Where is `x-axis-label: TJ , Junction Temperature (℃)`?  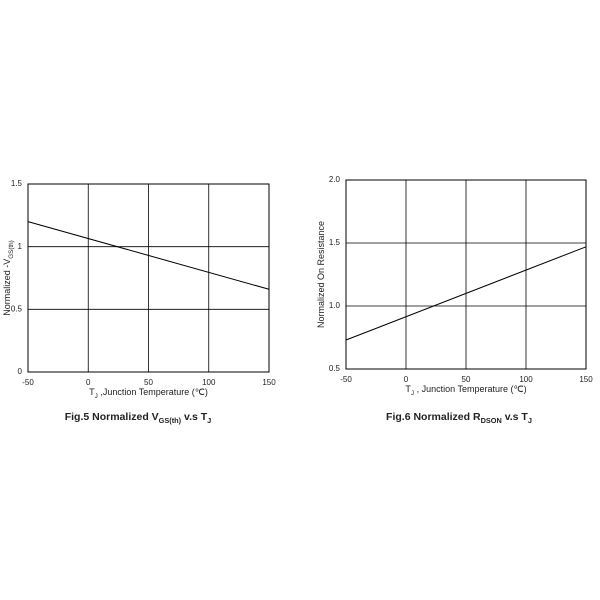
x-axis-label: TJ , Junction Temperature (℃) is located at coordinates (465, 390).